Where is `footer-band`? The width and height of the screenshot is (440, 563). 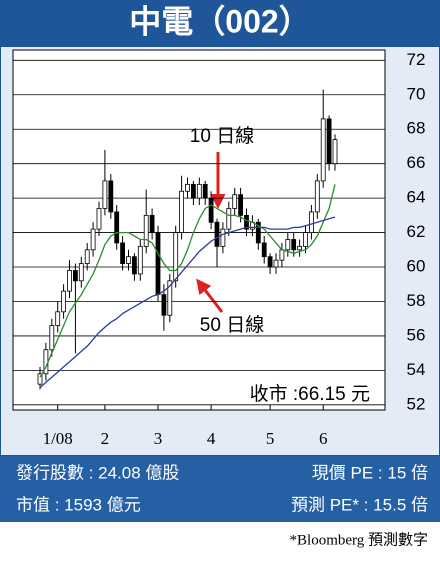 footer-band is located at coordinates (220, 489).